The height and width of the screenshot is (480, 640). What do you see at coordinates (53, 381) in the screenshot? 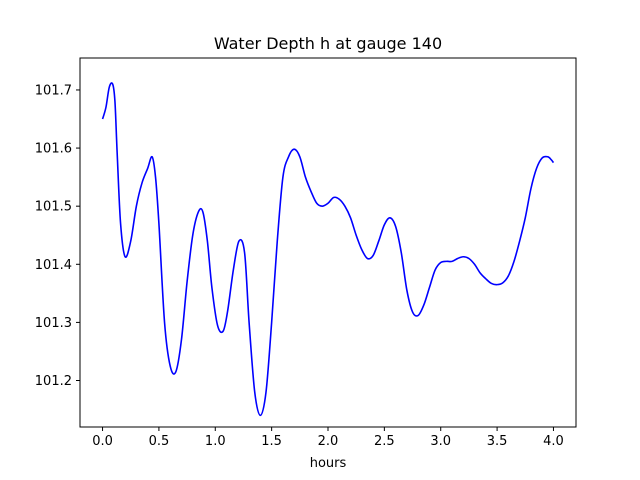
I see `y-tick-label: 101.2` at bounding box center [53, 381].